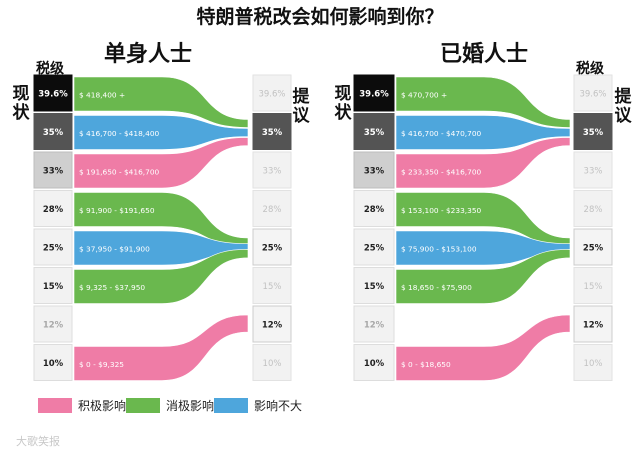 The image size is (640, 457). I want to click on current-rate-single-5: 15%, so click(53, 287).